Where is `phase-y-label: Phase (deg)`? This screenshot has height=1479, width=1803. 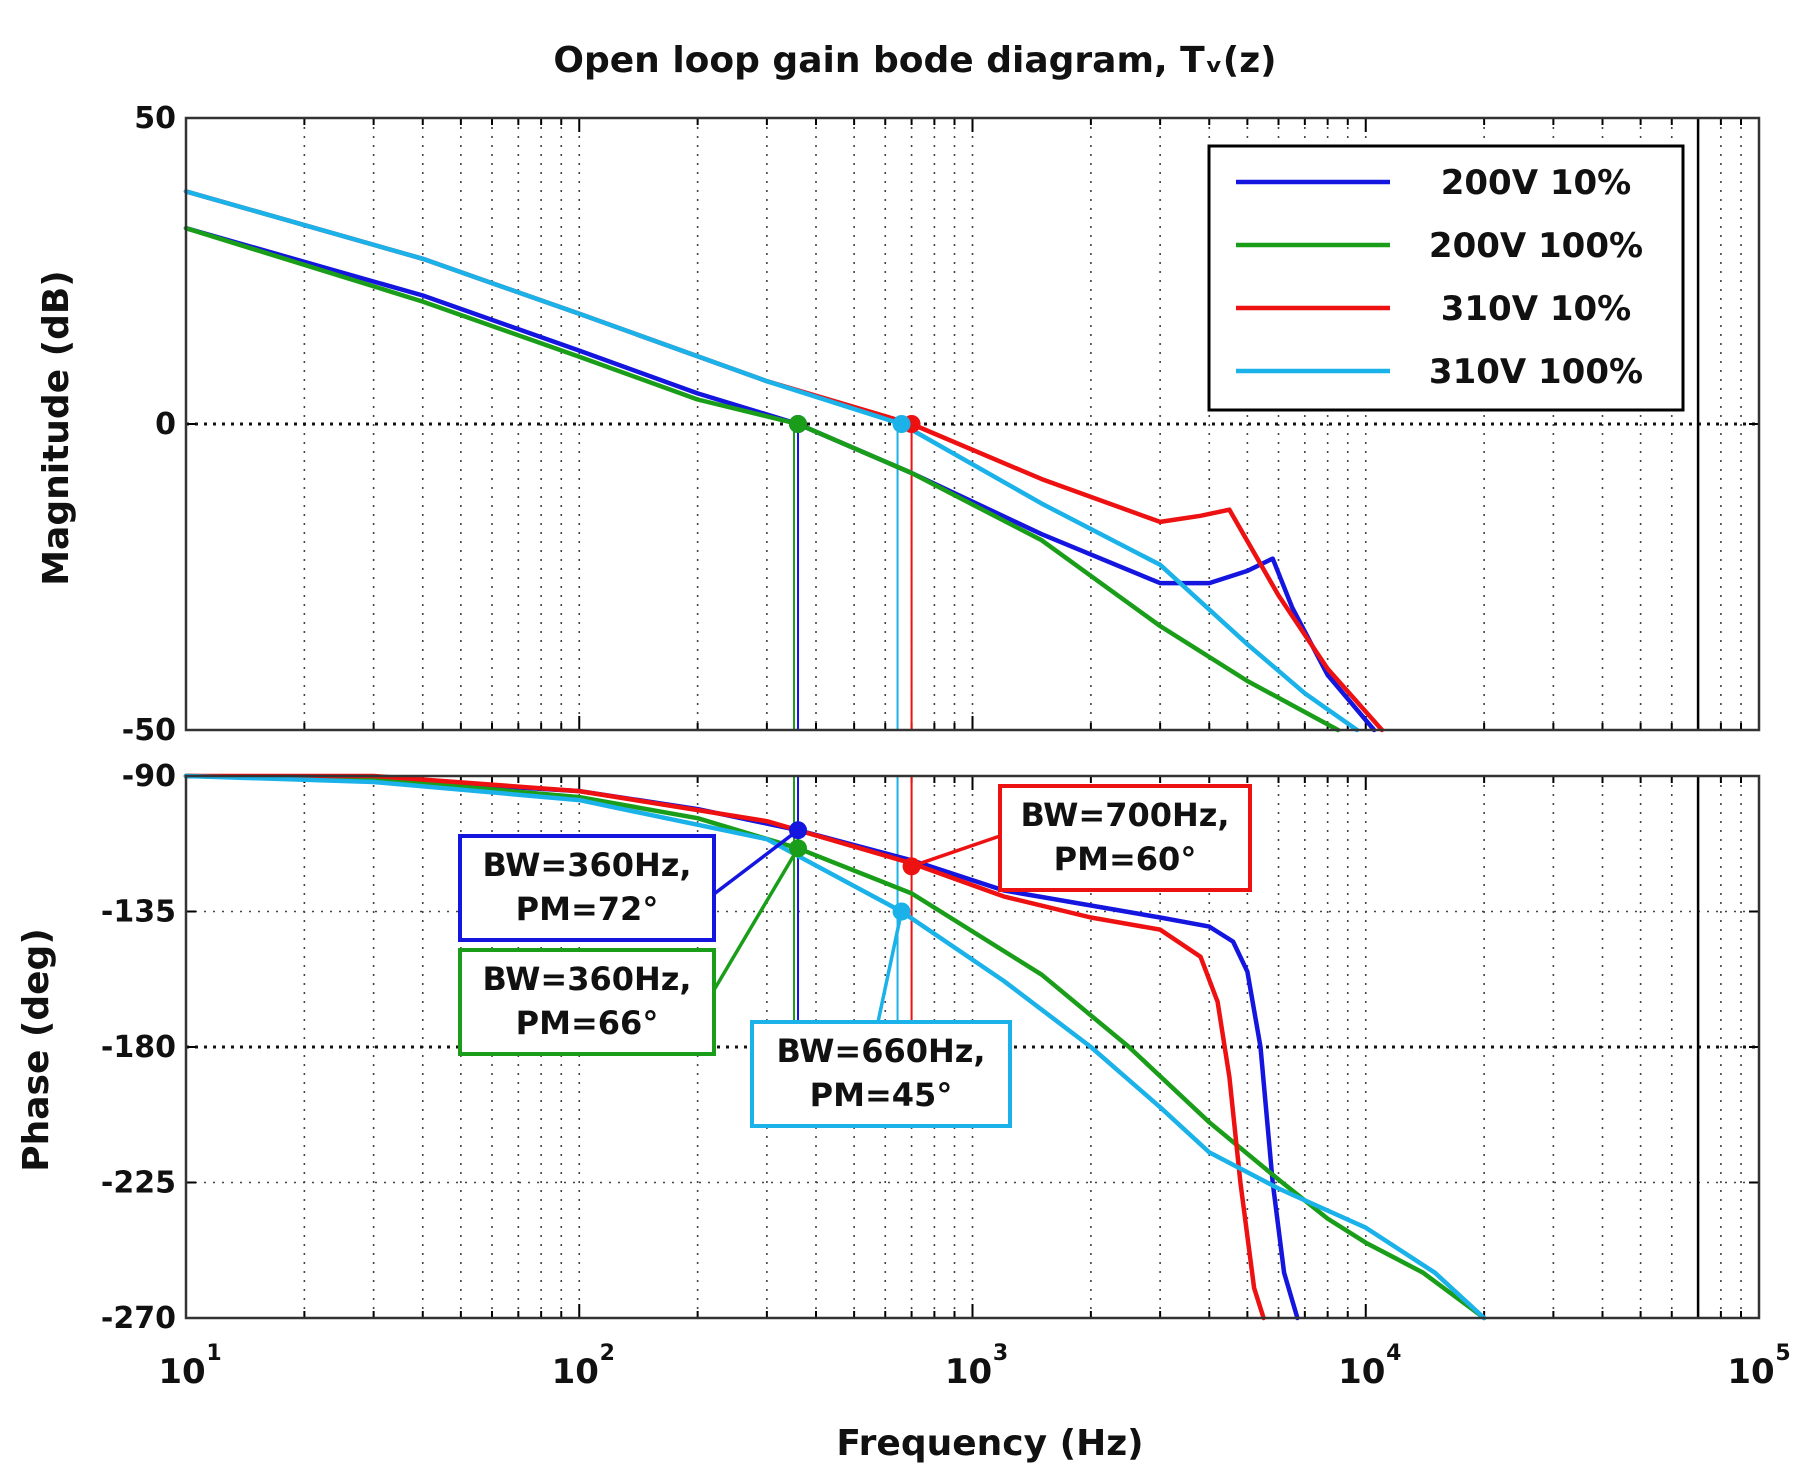 phase-y-label: Phase (deg) is located at coordinates (36, 1050).